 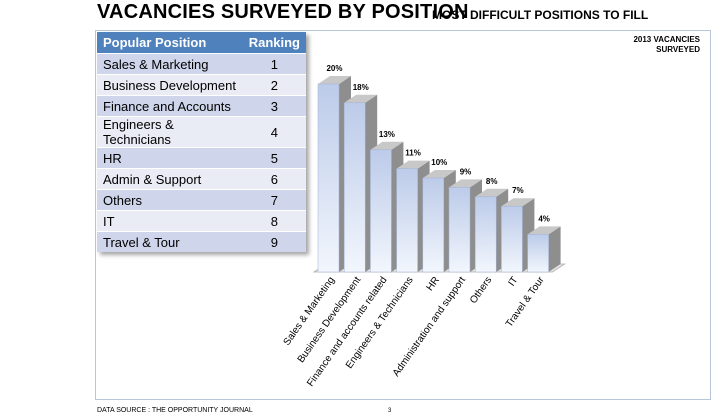 What do you see at coordinates (274, 241) in the screenshot?
I see `rank-cell: 9` at bounding box center [274, 241].